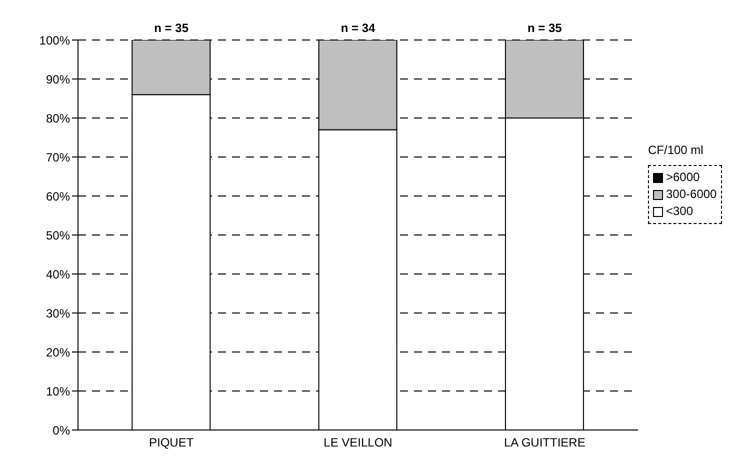 This screenshot has width=745, height=472. I want to click on x-tick-label: LA GUITTIERE, so click(545, 443).